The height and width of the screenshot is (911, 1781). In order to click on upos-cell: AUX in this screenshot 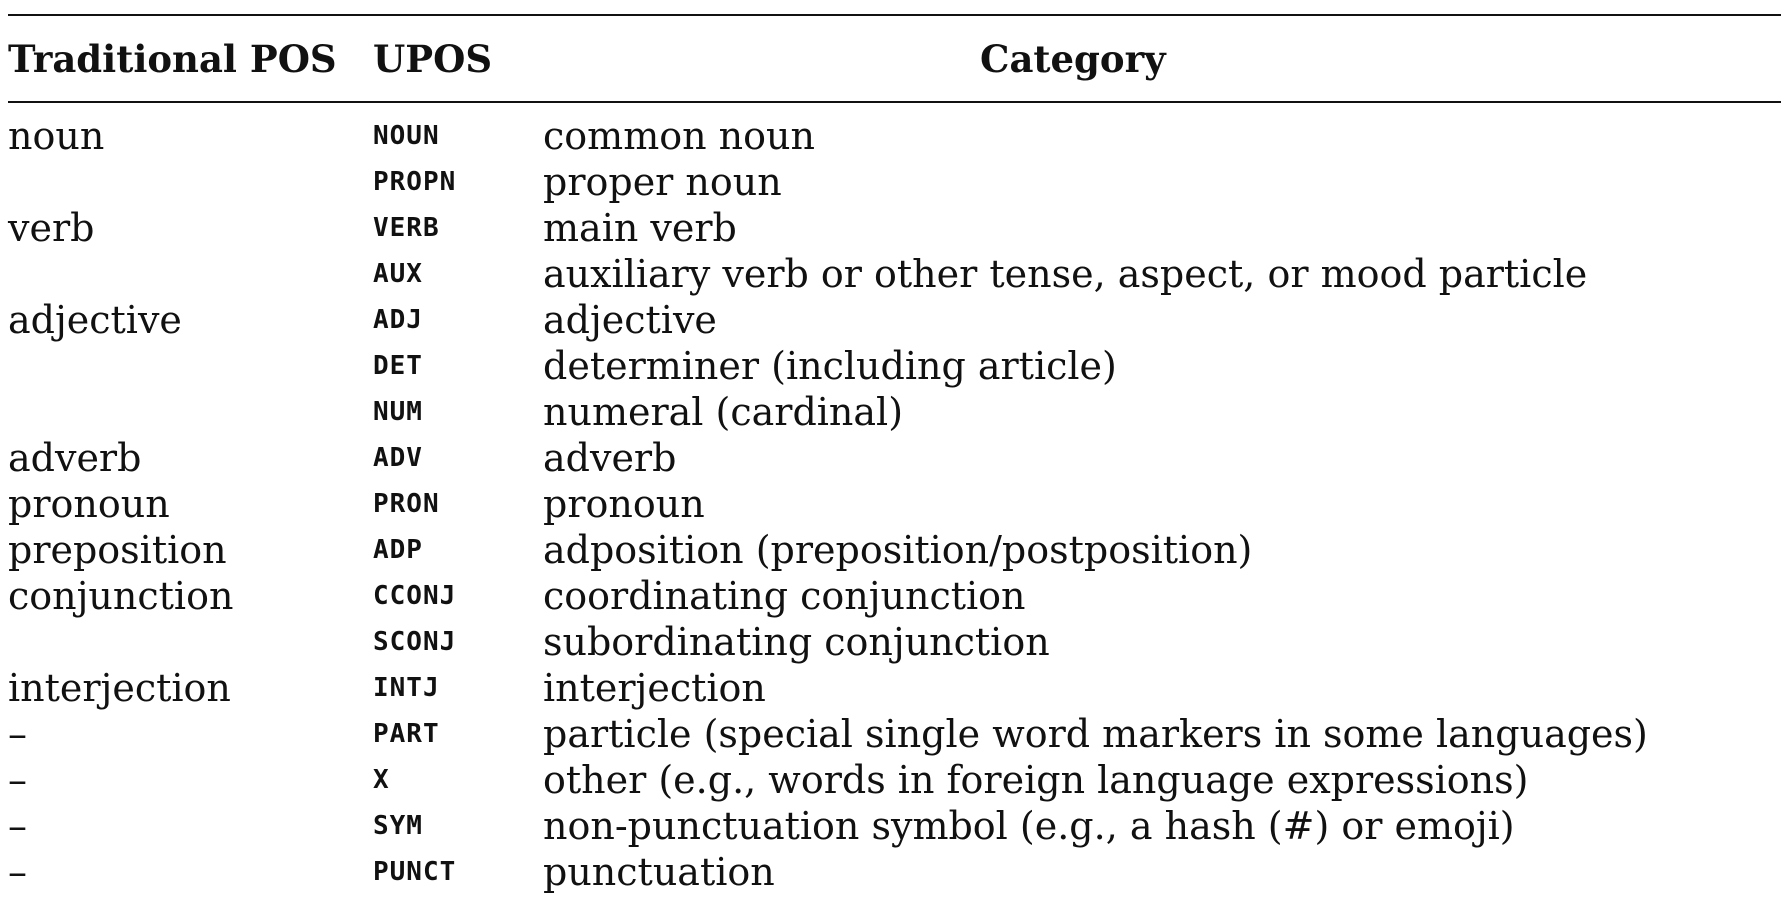, I will do `click(398, 274)`.